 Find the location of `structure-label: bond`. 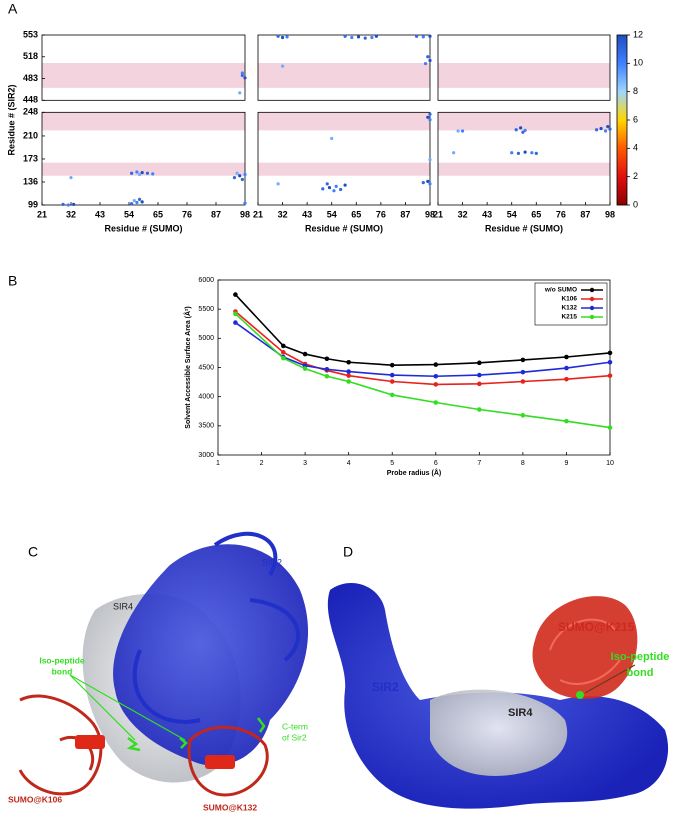

structure-label: bond is located at coordinates (62, 671).